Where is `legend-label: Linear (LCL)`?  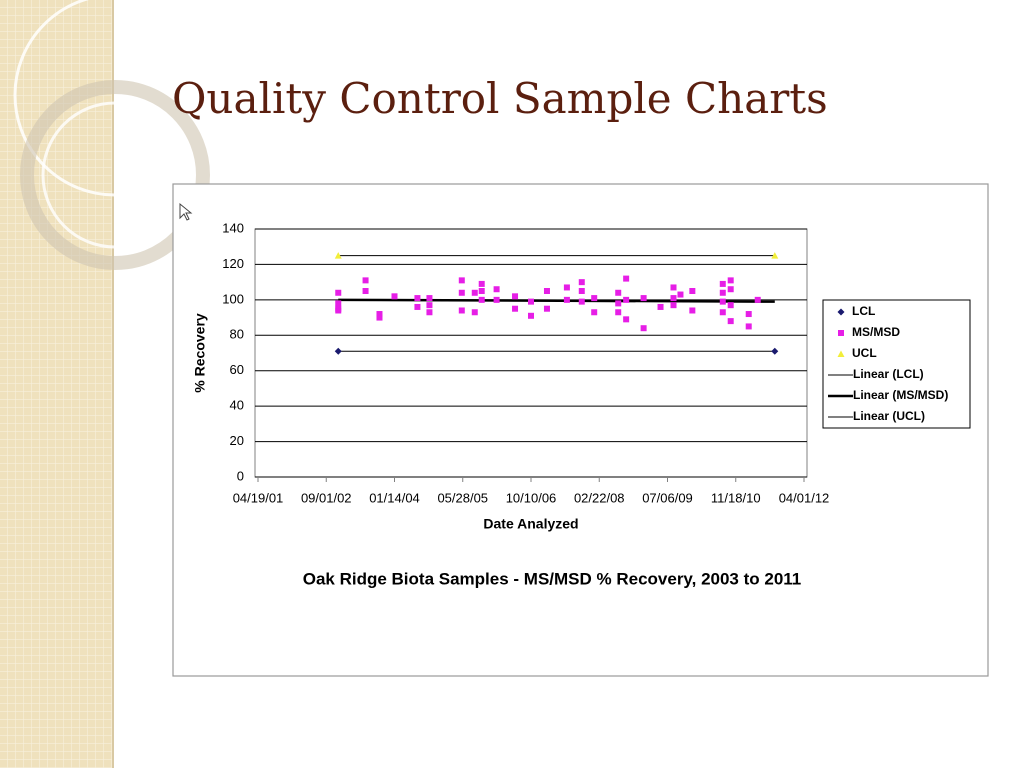
legend-label: Linear (LCL) is located at coordinates (888, 374).